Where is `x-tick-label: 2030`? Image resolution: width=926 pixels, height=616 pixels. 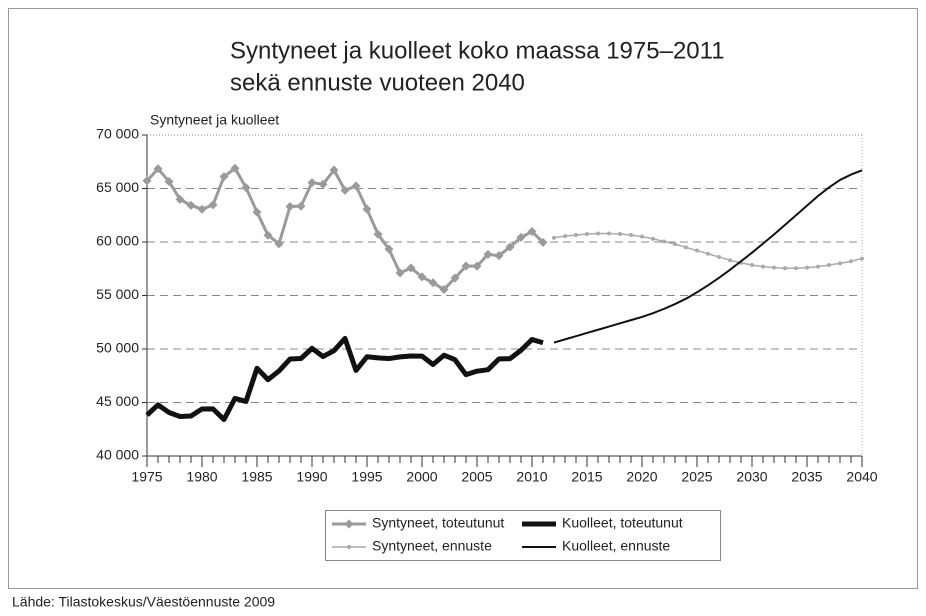
x-tick-label: 2030 is located at coordinates (751, 477).